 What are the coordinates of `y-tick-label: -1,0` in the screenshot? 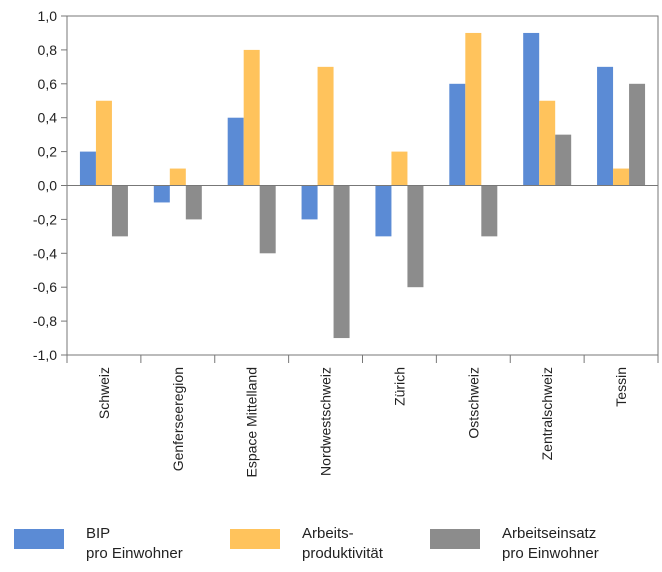 It's located at (45, 355).